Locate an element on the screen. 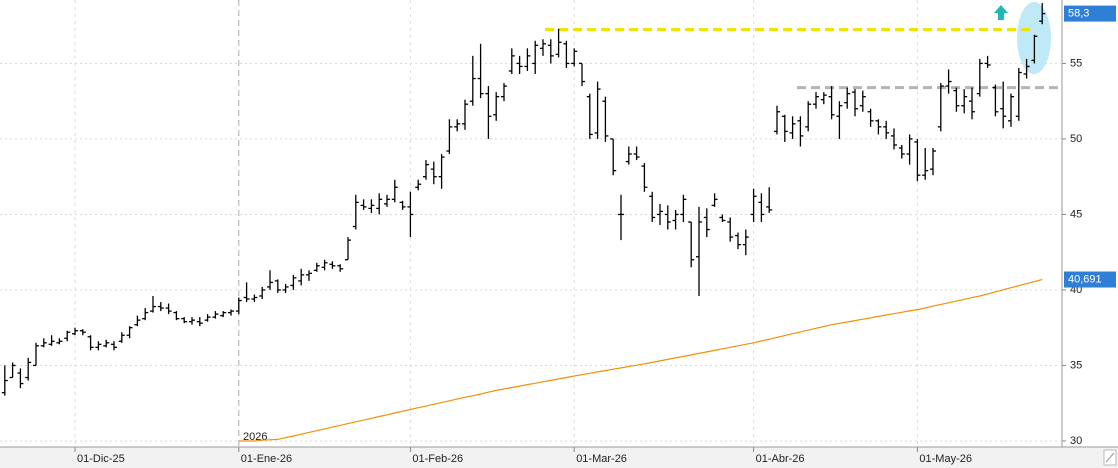  ma-label-box is located at coordinates (1090, 279).